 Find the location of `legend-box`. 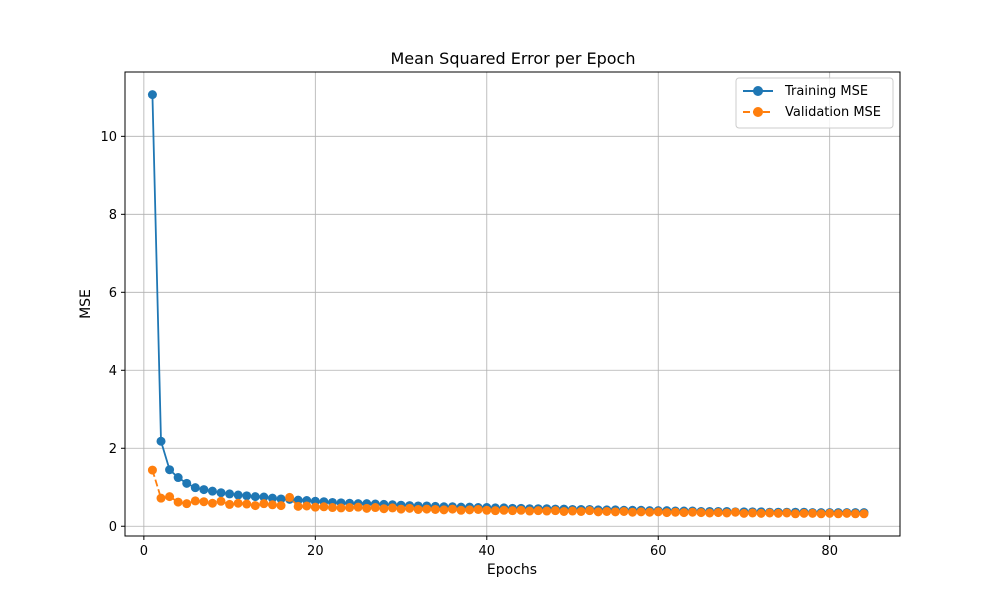

legend-box is located at coordinates (814, 103).